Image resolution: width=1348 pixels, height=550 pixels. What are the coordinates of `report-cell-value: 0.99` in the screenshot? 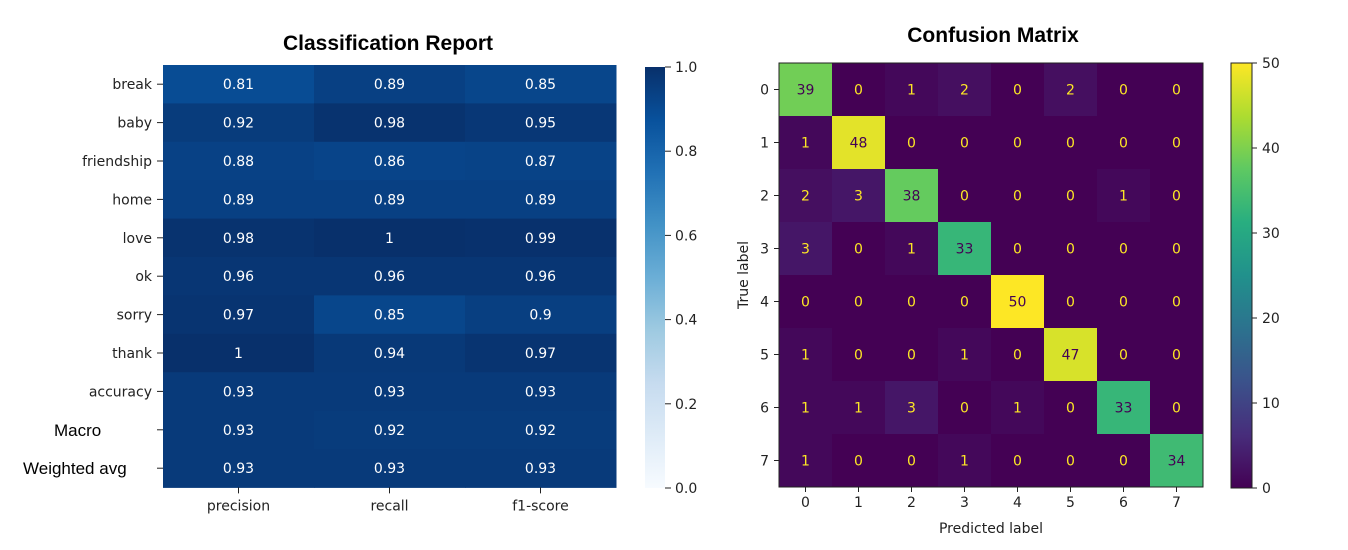 It's located at (540, 239).